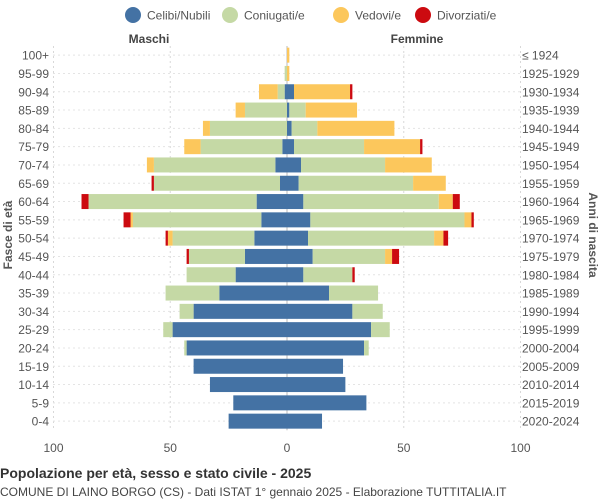  What do you see at coordinates (551, 92) in the screenshot?
I see `birth-year-label: 1930-1934` at bounding box center [551, 92].